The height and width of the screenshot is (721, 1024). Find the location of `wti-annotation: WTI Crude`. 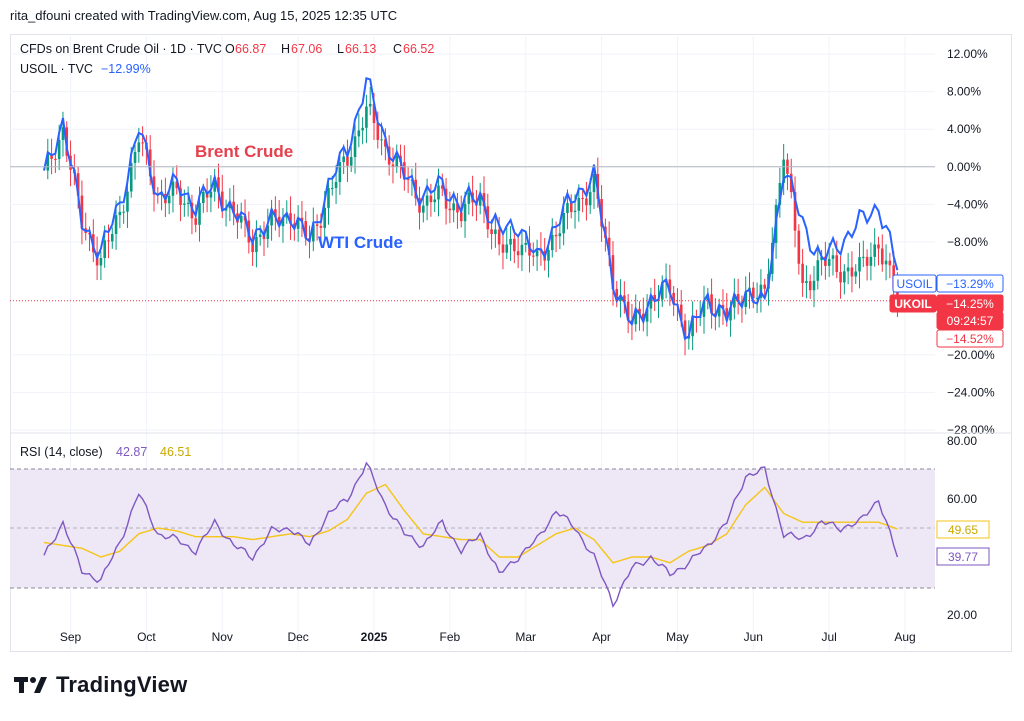

wti-annotation: WTI Crude is located at coordinates (360, 242).